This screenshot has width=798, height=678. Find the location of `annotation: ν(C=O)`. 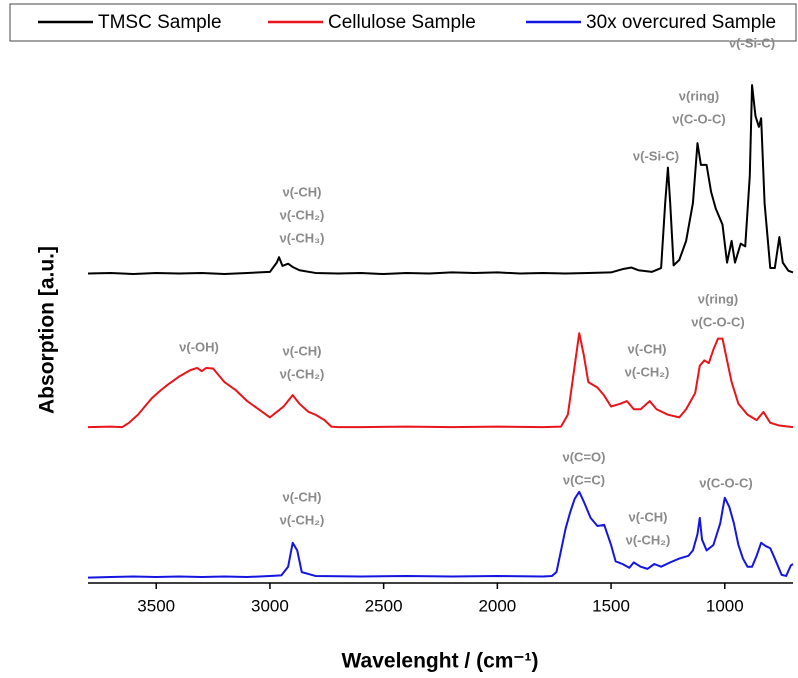

annotation: ν(C=O) is located at coordinates (584, 456).